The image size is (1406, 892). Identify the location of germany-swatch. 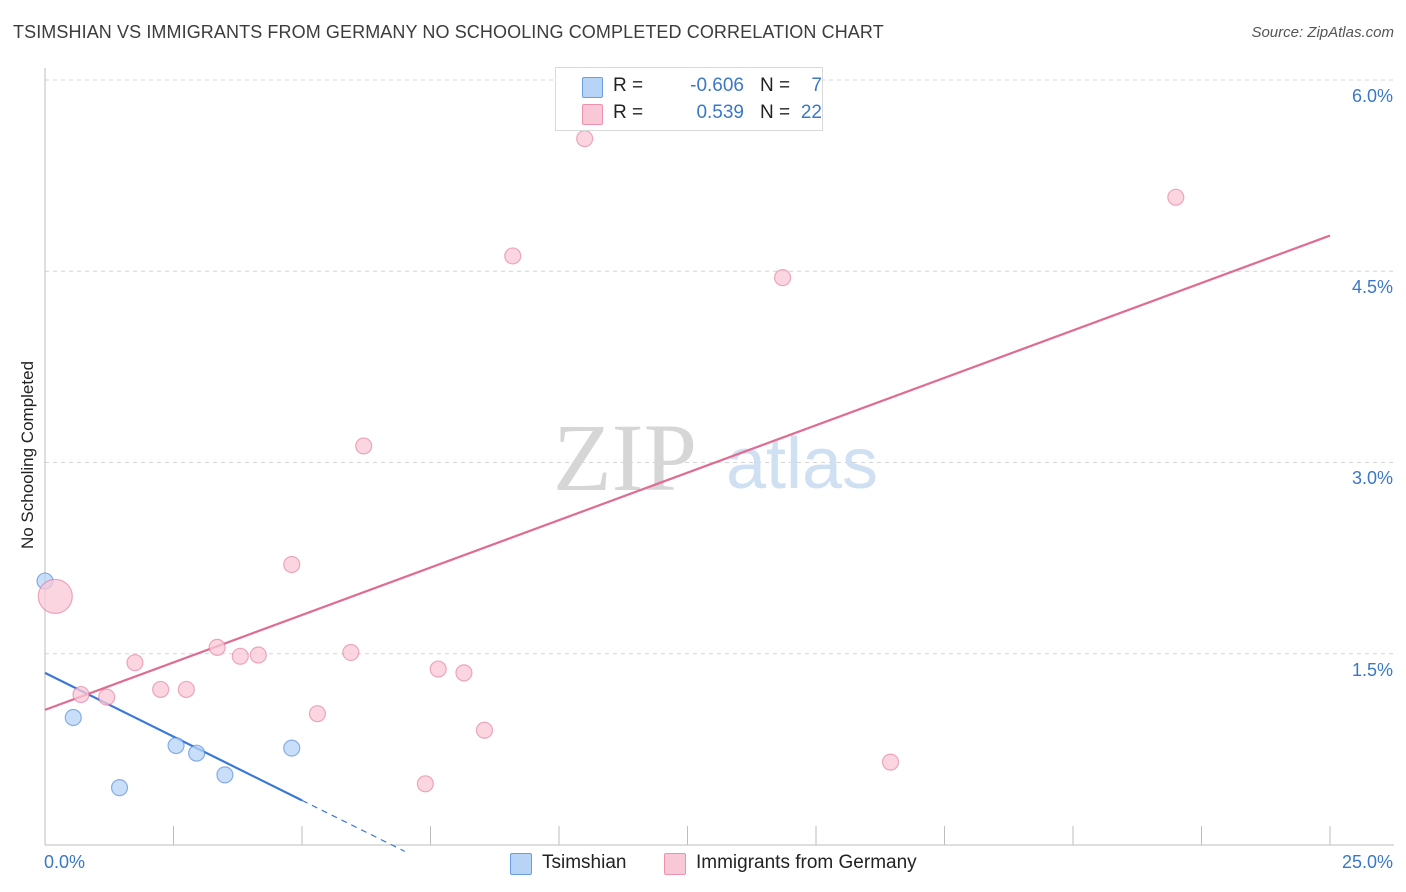
(592, 114).